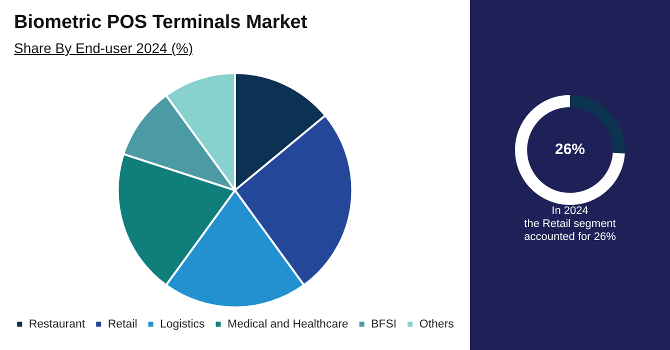 The image size is (670, 350). What do you see at coordinates (436, 324) in the screenshot?
I see `legend-label: Others` at bounding box center [436, 324].